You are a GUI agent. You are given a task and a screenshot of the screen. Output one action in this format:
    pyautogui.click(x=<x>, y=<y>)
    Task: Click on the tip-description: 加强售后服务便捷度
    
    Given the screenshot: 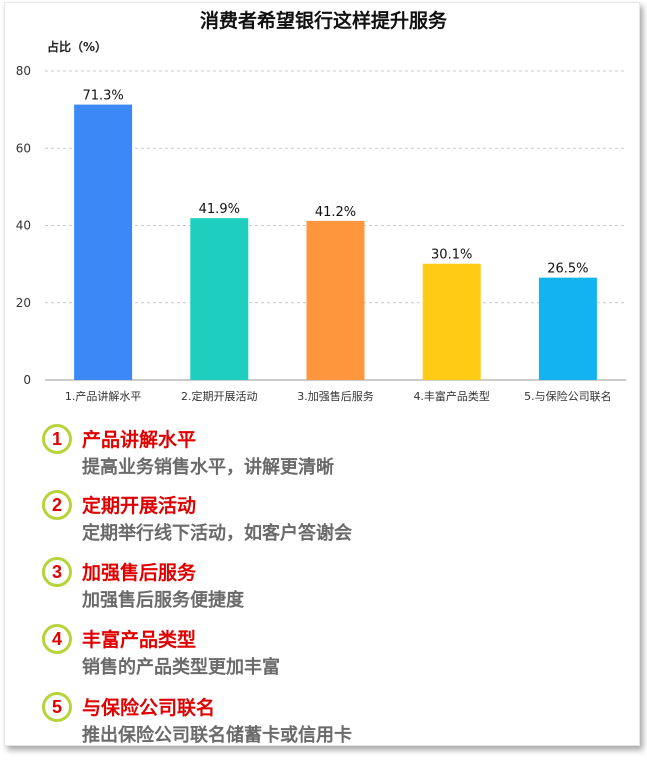 What is the action you would take?
    pyautogui.click(x=163, y=600)
    